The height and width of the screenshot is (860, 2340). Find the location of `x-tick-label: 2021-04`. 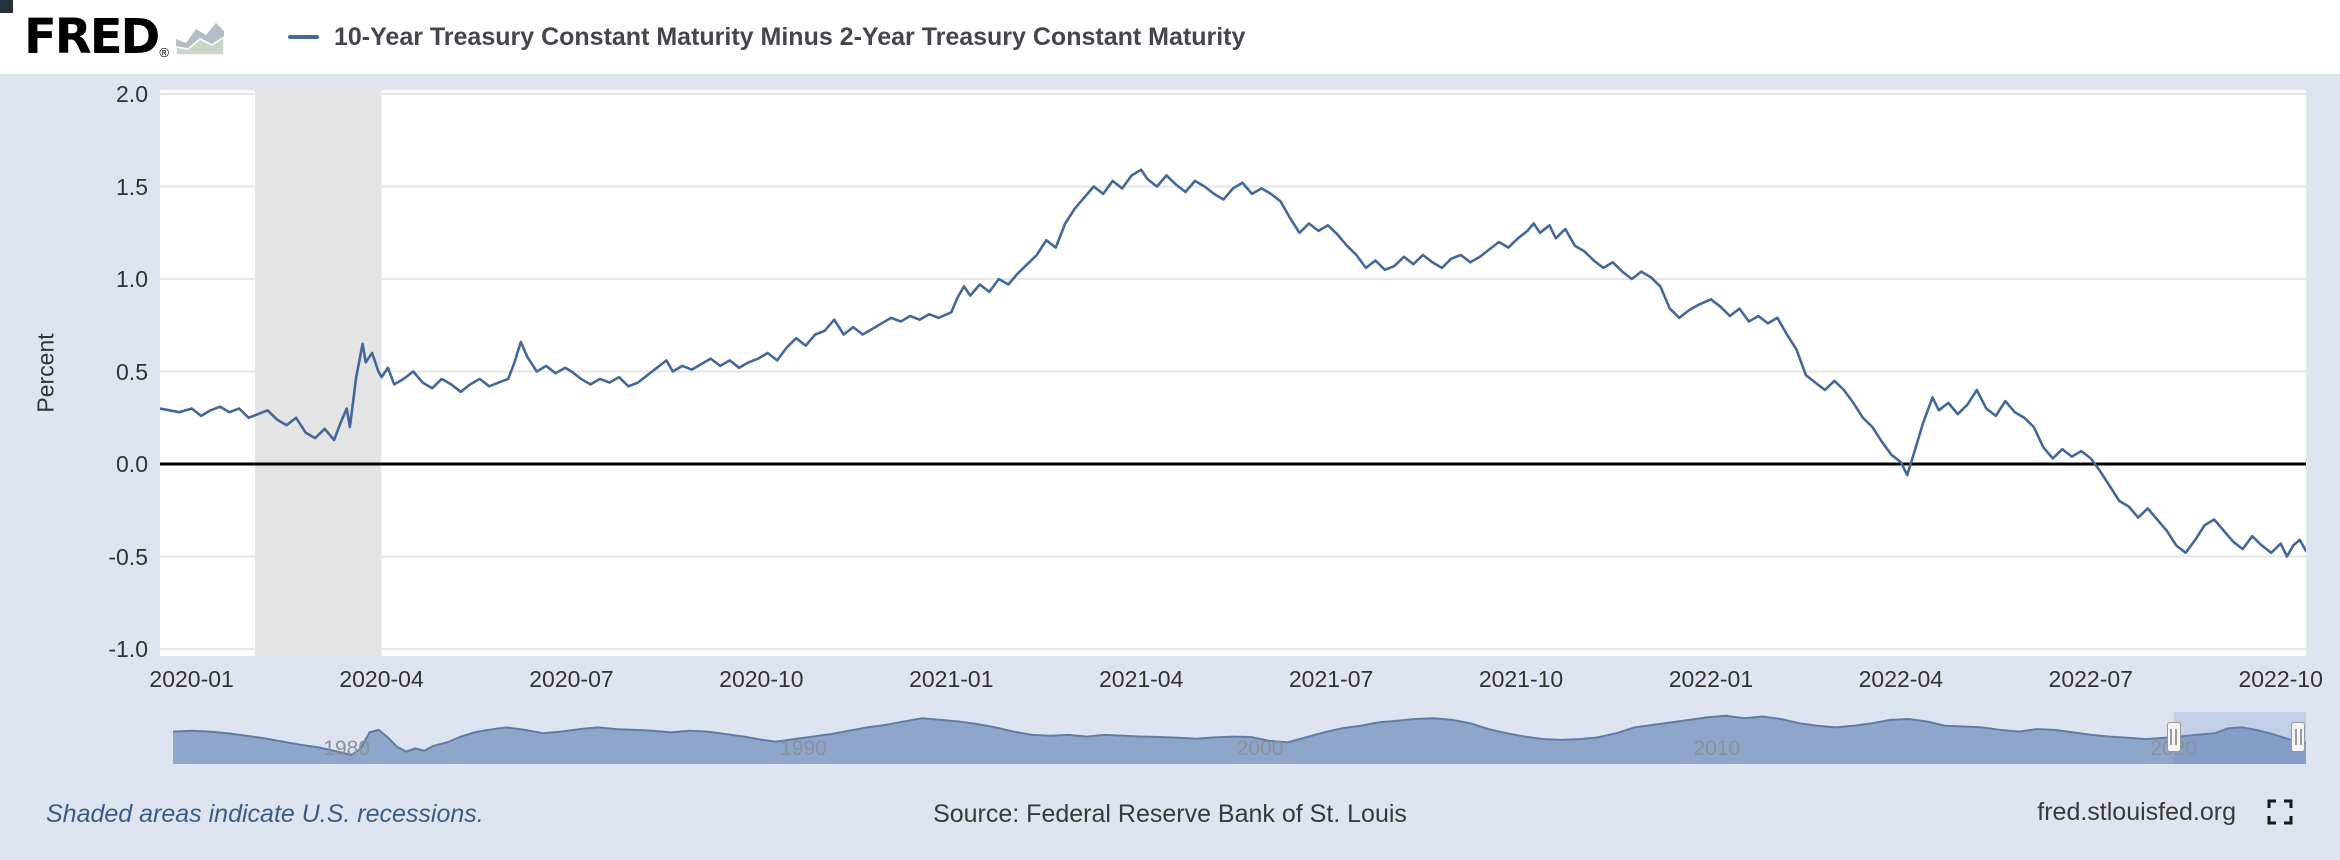

x-tick-label: 2021-04 is located at coordinates (1141, 679).